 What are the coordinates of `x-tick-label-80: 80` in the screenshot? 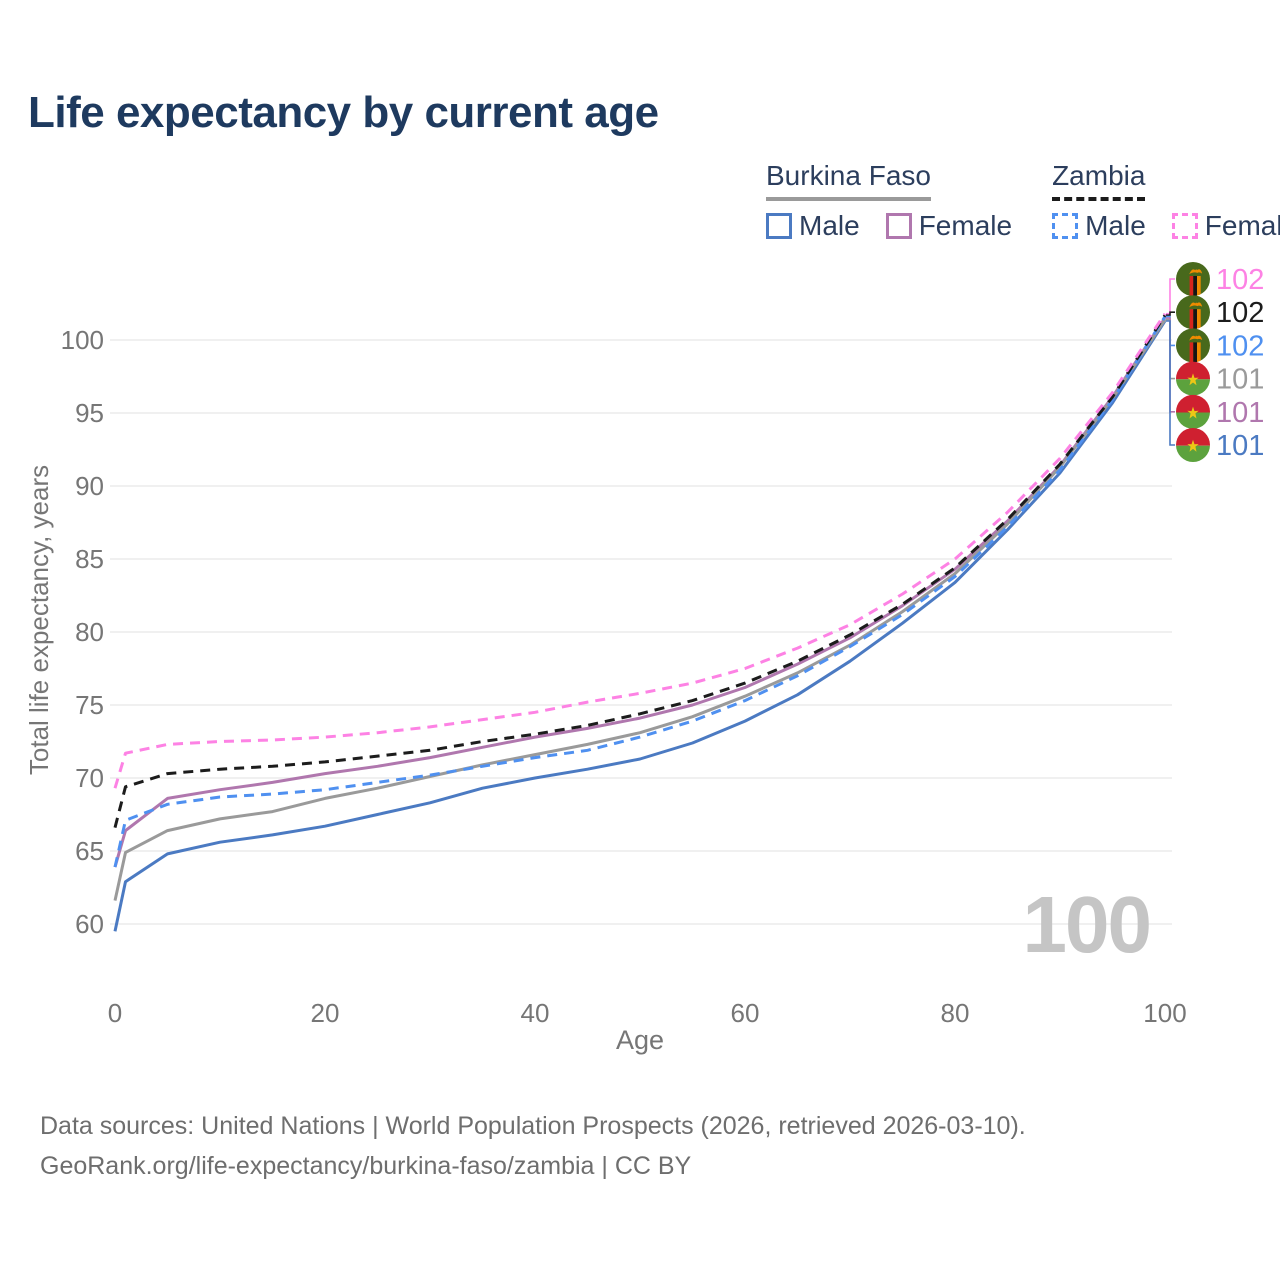 It's located at (955, 1013).